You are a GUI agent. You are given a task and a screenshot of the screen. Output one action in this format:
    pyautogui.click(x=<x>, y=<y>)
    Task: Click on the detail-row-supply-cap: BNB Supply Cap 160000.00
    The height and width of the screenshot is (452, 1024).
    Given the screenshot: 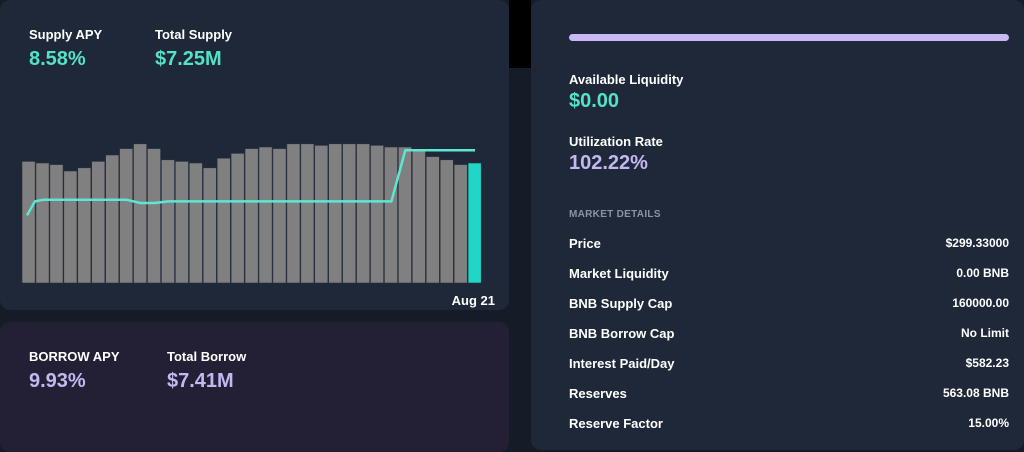 What is the action you would take?
    pyautogui.click(x=789, y=303)
    